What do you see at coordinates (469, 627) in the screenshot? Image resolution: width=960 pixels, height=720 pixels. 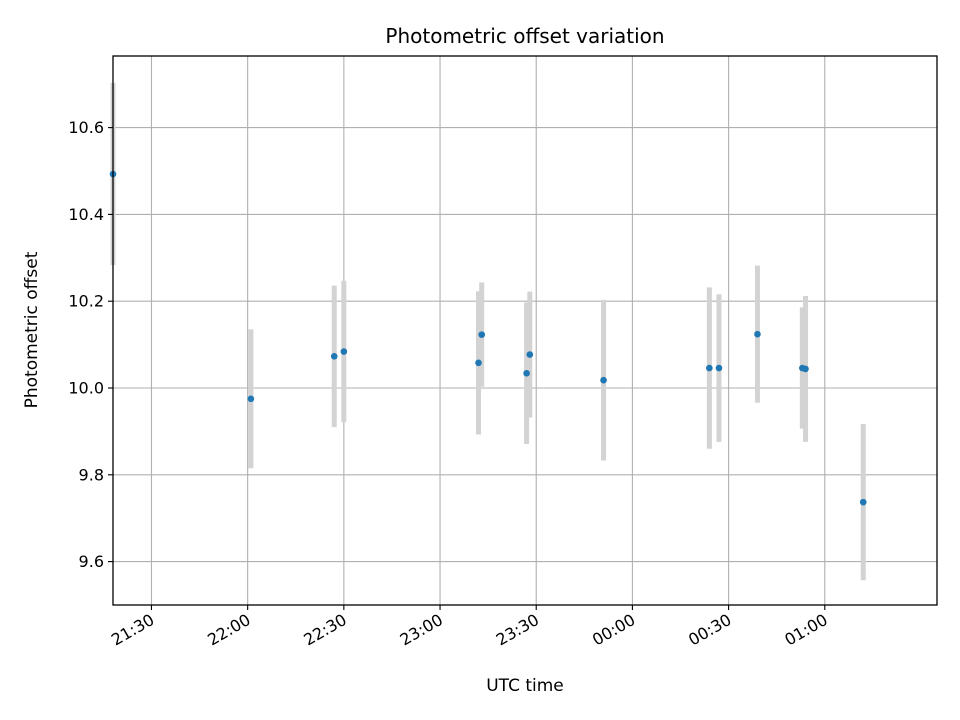 I see `x-axis: 21:30 22:00 22:30 23:00 23:30 00:00 00:30 01:00` at bounding box center [469, 627].